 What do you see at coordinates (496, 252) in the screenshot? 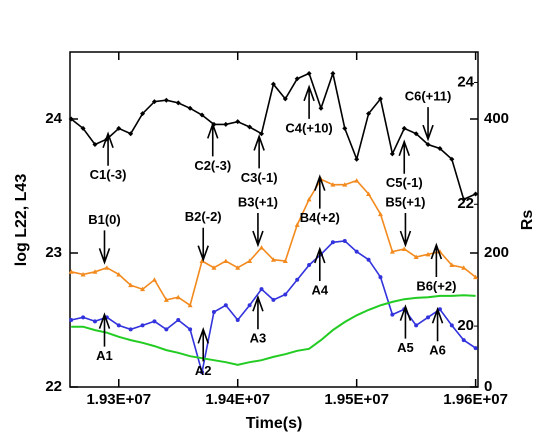
I see `y2-tick-label: 200` at bounding box center [496, 252].